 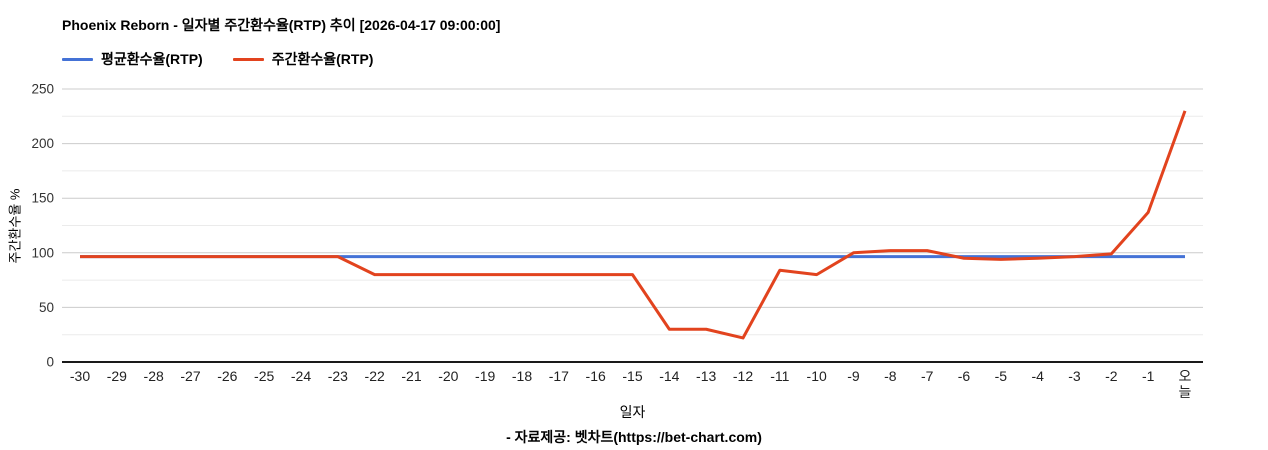 I want to click on x-tick-label: 오, so click(x=1185, y=376).